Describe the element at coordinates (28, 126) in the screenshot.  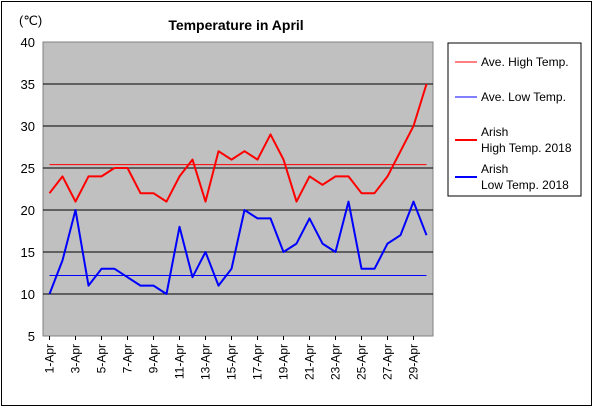
I see `y-tick-label: 30` at that location.